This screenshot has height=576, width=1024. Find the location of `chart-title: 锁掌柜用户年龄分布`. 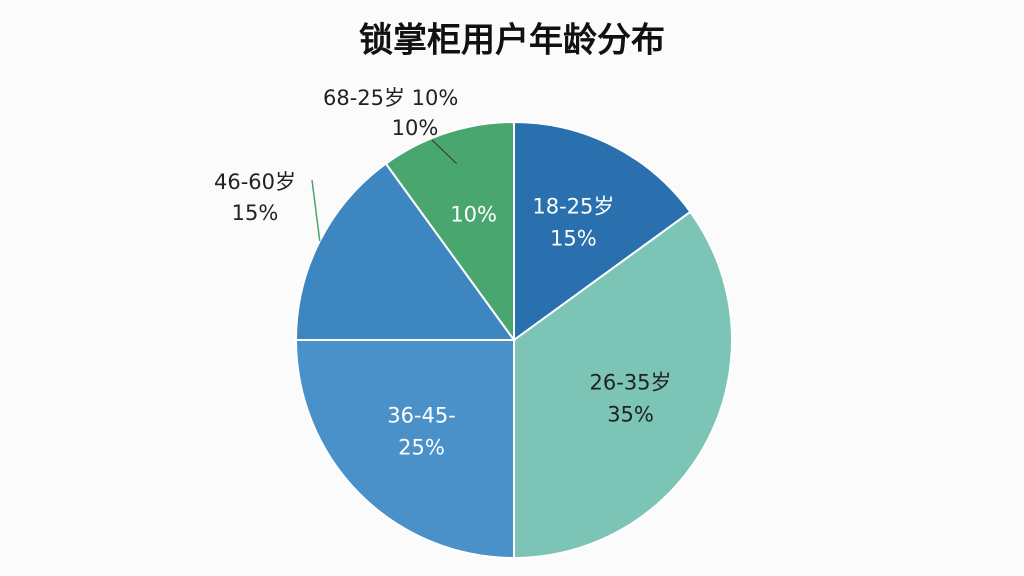

chart-title: 锁掌柜用户年龄分布 is located at coordinates (512, 41).